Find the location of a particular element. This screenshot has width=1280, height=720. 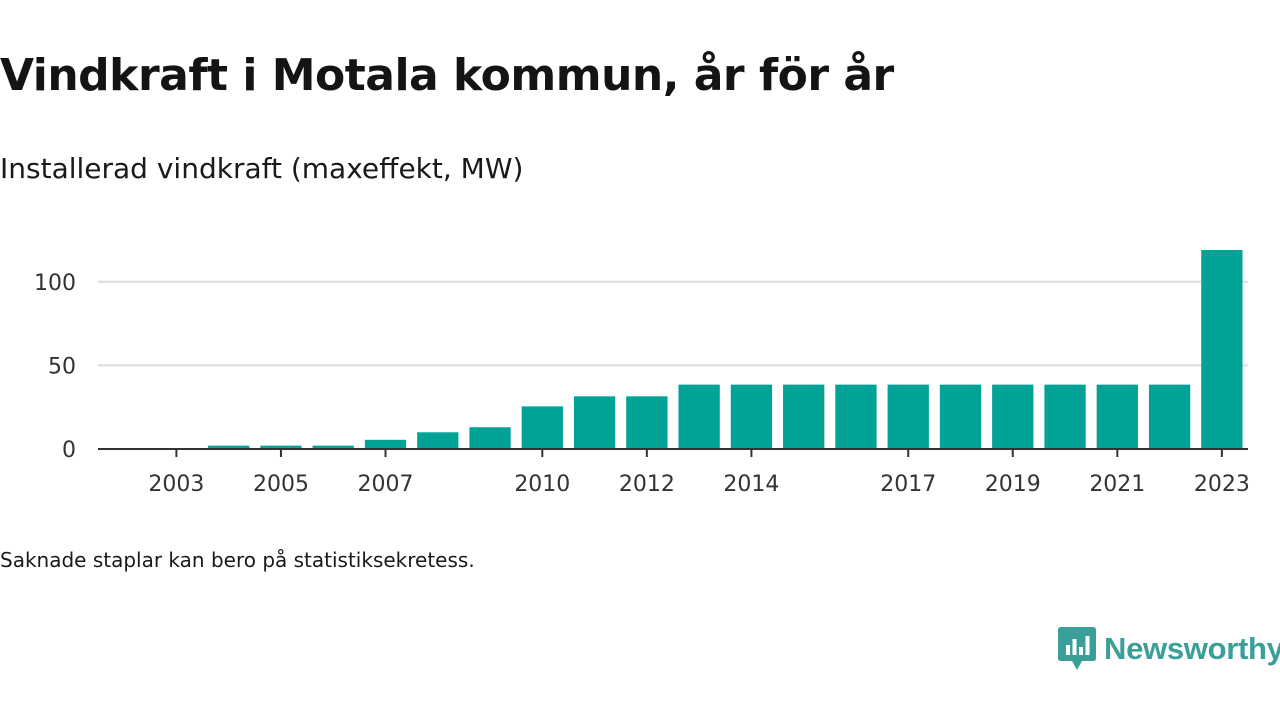

bar-2022 is located at coordinates (1169, 416).